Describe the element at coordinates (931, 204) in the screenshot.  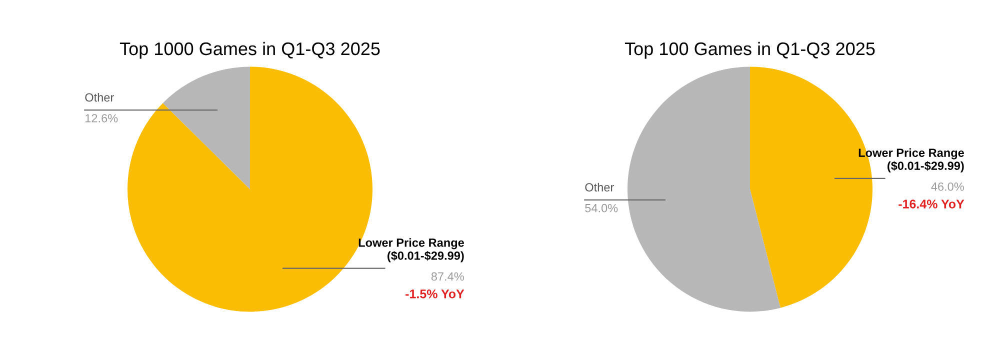
I see `text: -16.4% YoY` at that location.